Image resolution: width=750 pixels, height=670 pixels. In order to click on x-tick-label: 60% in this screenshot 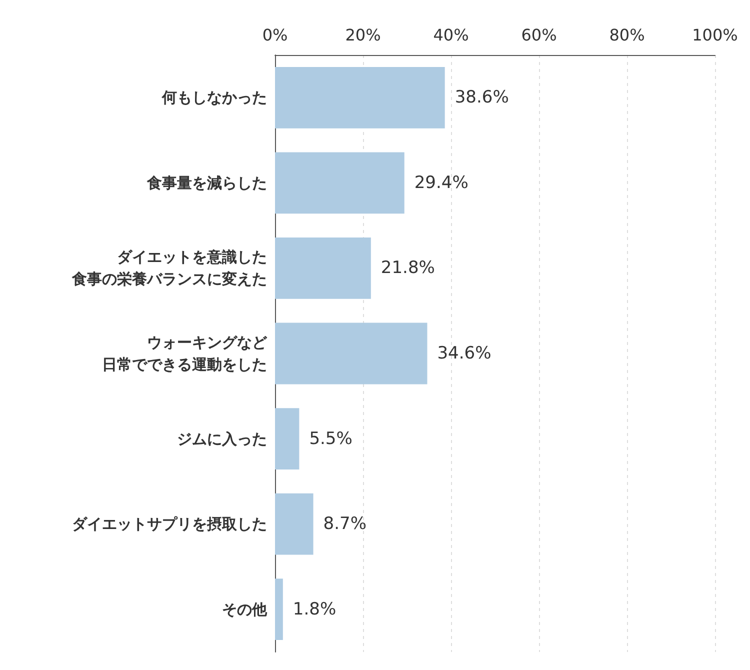, I will do `click(539, 35)`.